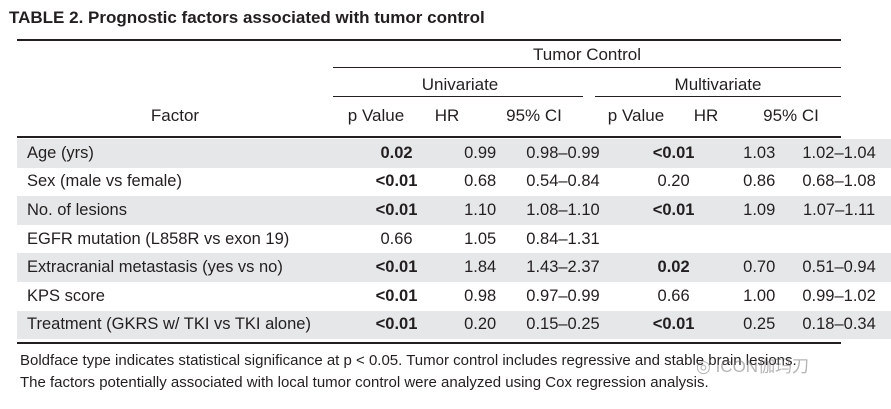 Image resolution: width=891 pixels, height=409 pixels. Describe the element at coordinates (480, 181) in the screenshot. I see `univariate-hr-cell: 0.68` at that location.